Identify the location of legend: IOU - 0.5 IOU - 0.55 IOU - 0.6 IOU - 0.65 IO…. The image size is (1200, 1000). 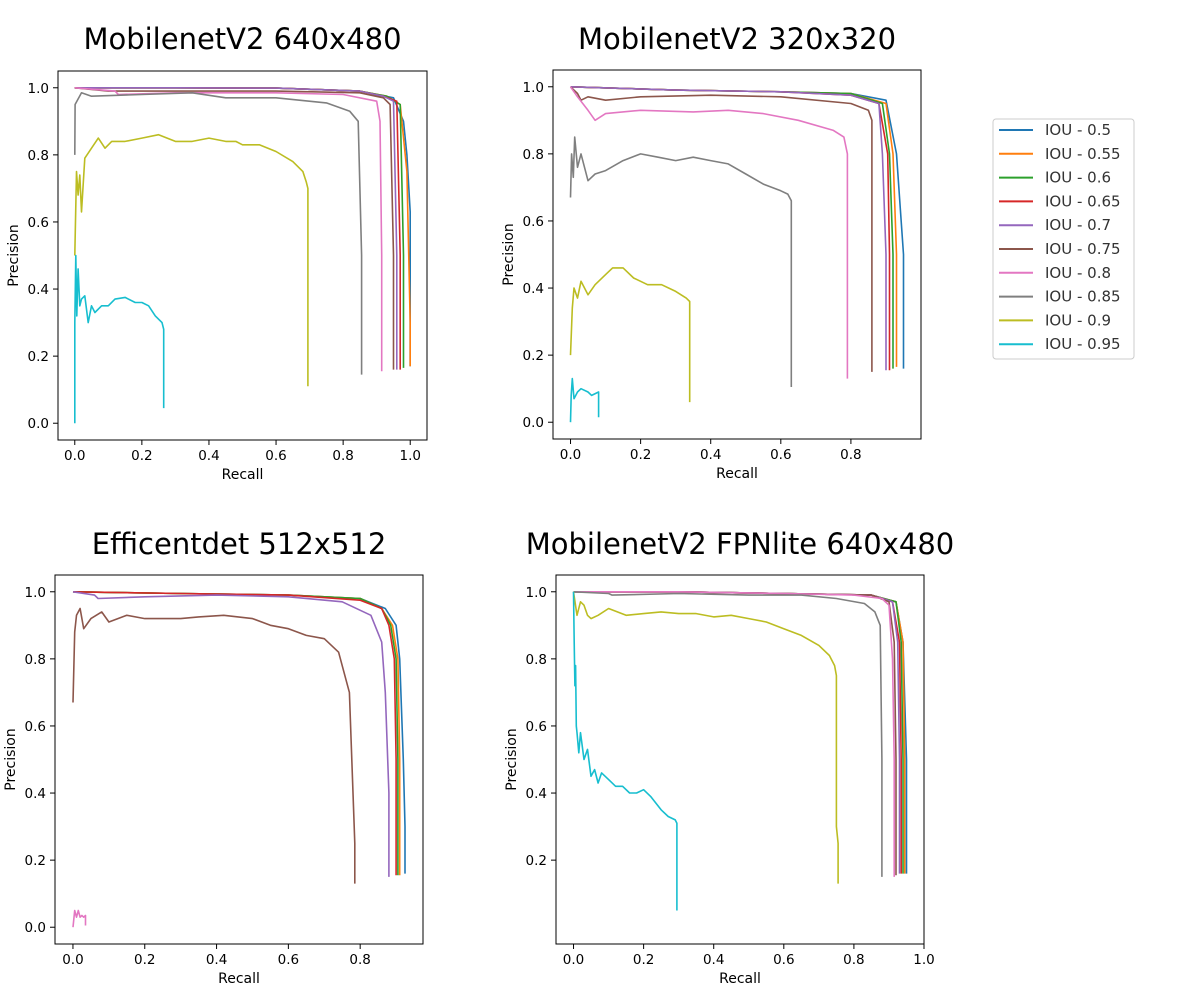
(1063, 239).